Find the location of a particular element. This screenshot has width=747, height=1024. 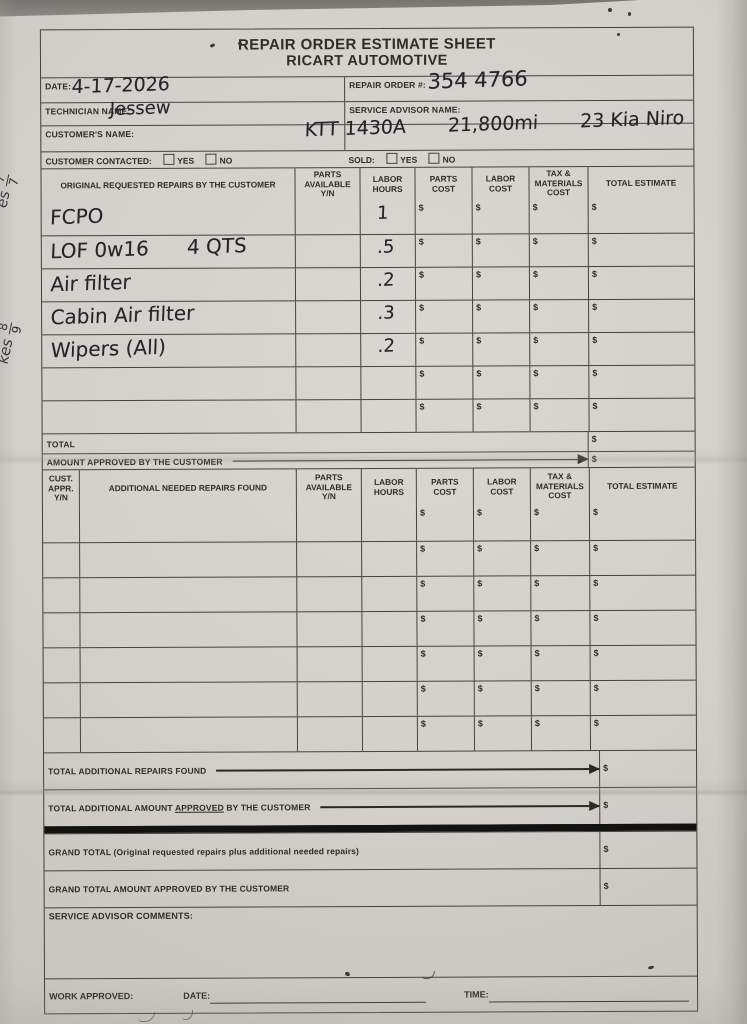

total-additional-repairs-row: TOTAL ADDITIONAL REPAIRS FOUND $ is located at coordinates (370, 769).